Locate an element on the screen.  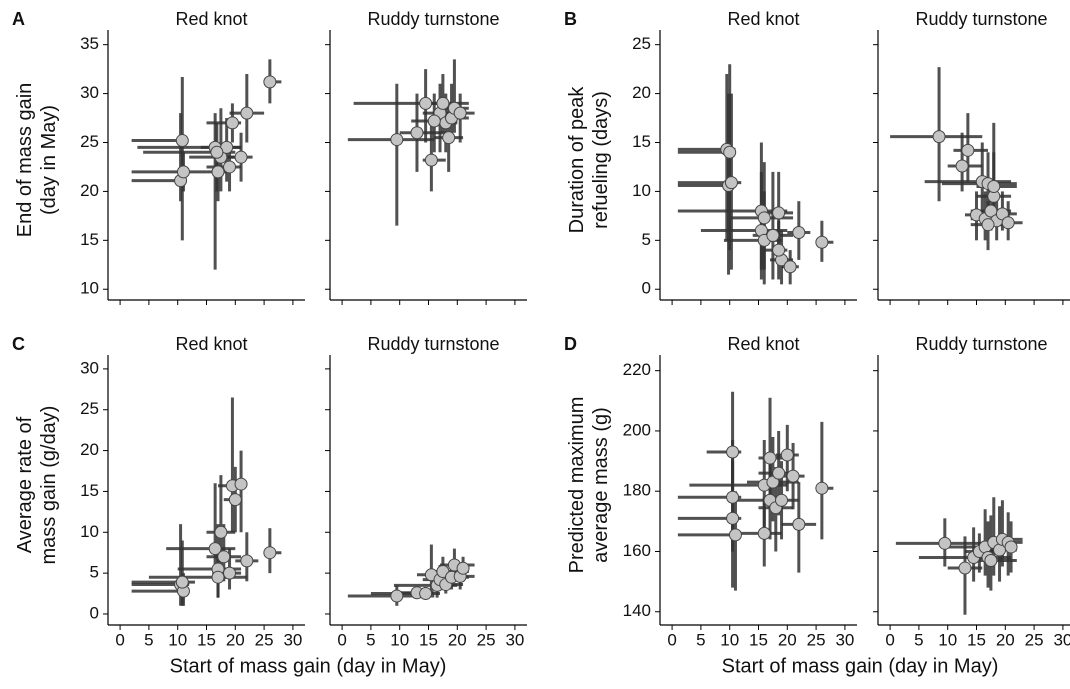
y-axis-label: End of mass gain (day in May) is located at coordinates (37, 160).